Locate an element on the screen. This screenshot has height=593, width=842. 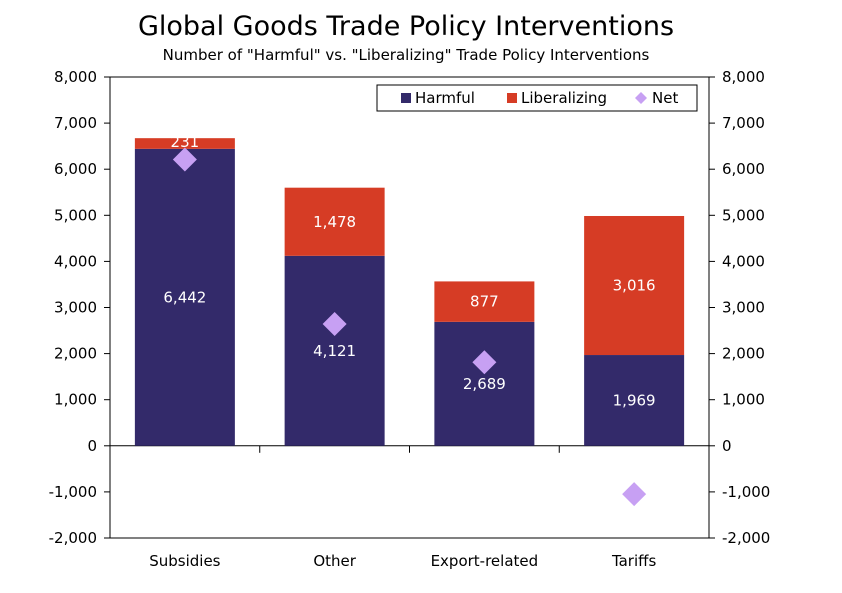
y-tick-label-right: -1,000 is located at coordinates (746, 492).